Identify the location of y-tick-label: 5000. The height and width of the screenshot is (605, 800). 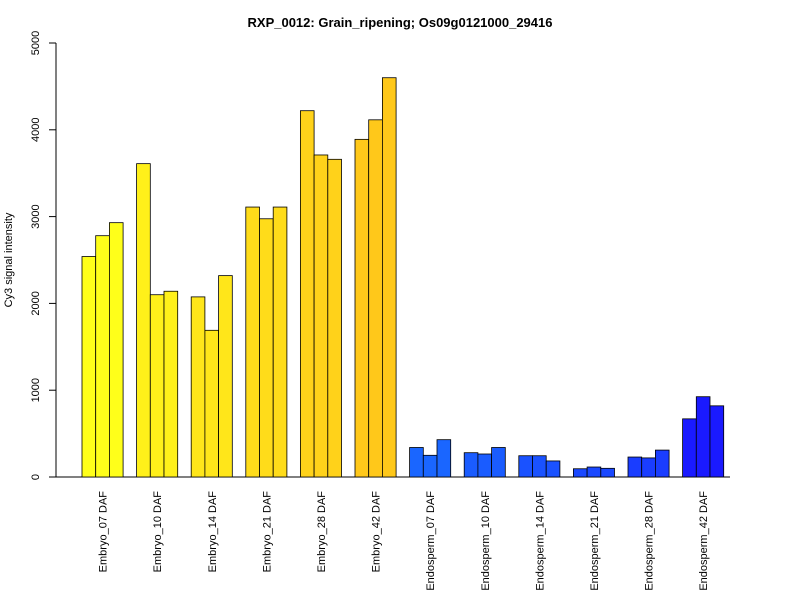
(36, 43).